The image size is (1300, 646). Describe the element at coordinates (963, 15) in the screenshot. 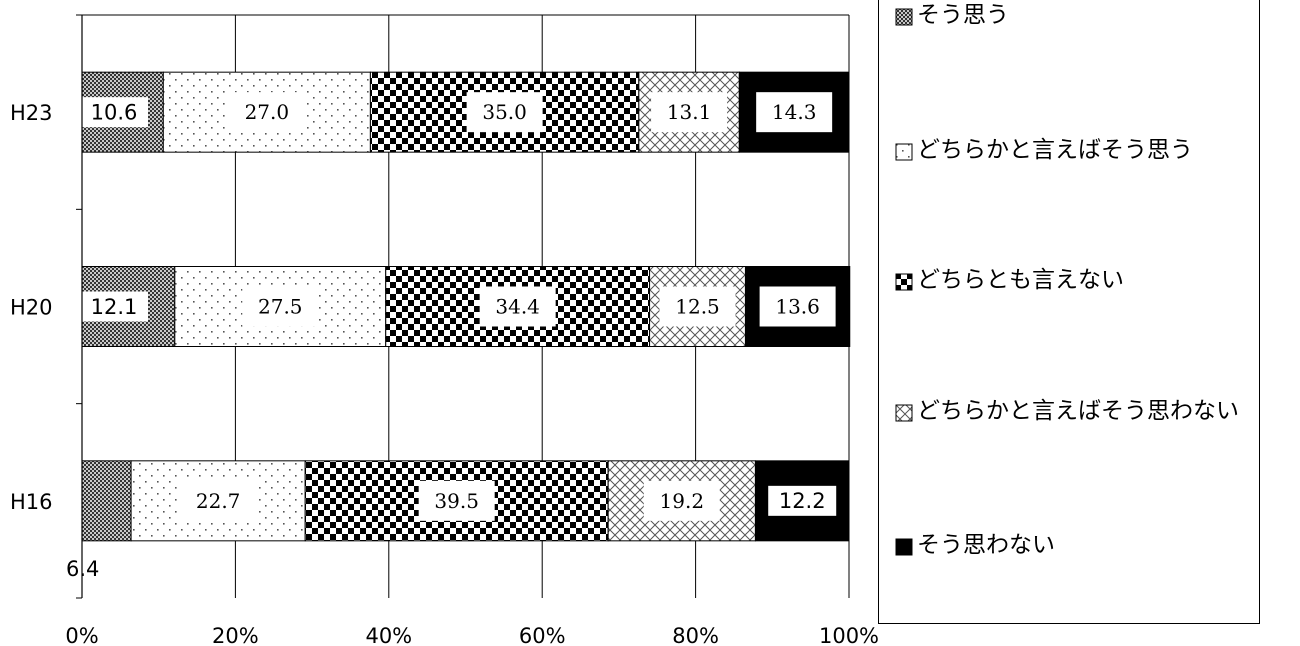

I see `legend-label: そう思う` at that location.